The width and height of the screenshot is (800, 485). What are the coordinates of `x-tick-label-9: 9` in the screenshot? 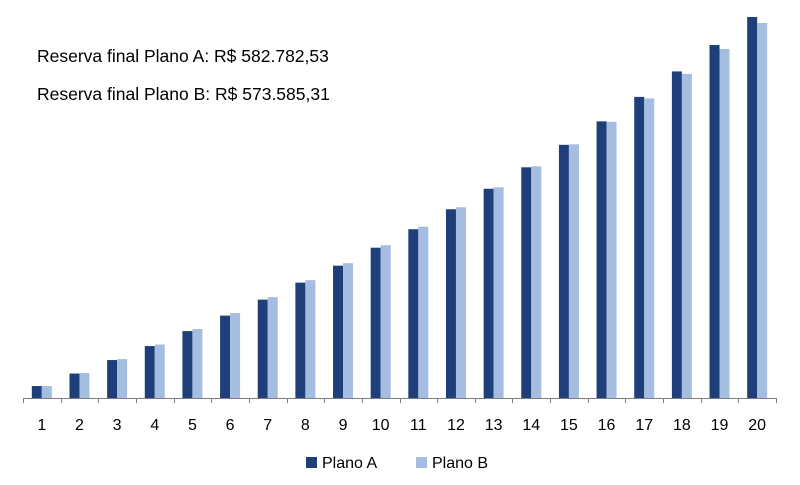 It's located at (343, 425).